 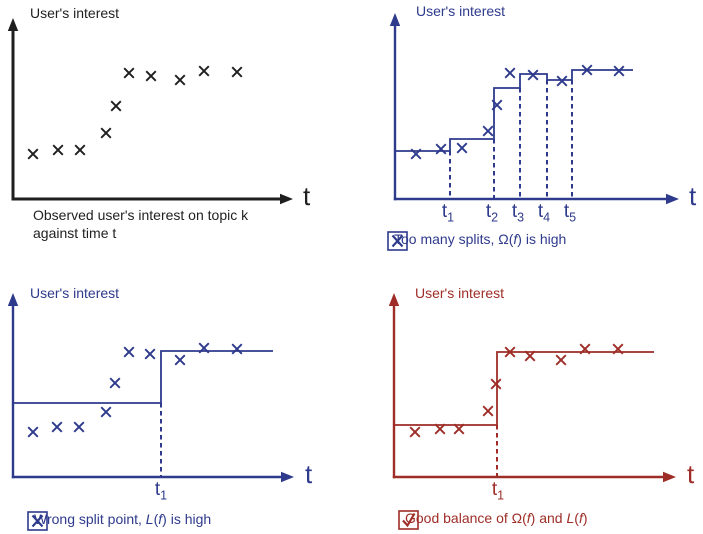 I want to click on caption-segment: L, so click(x=149, y=519).